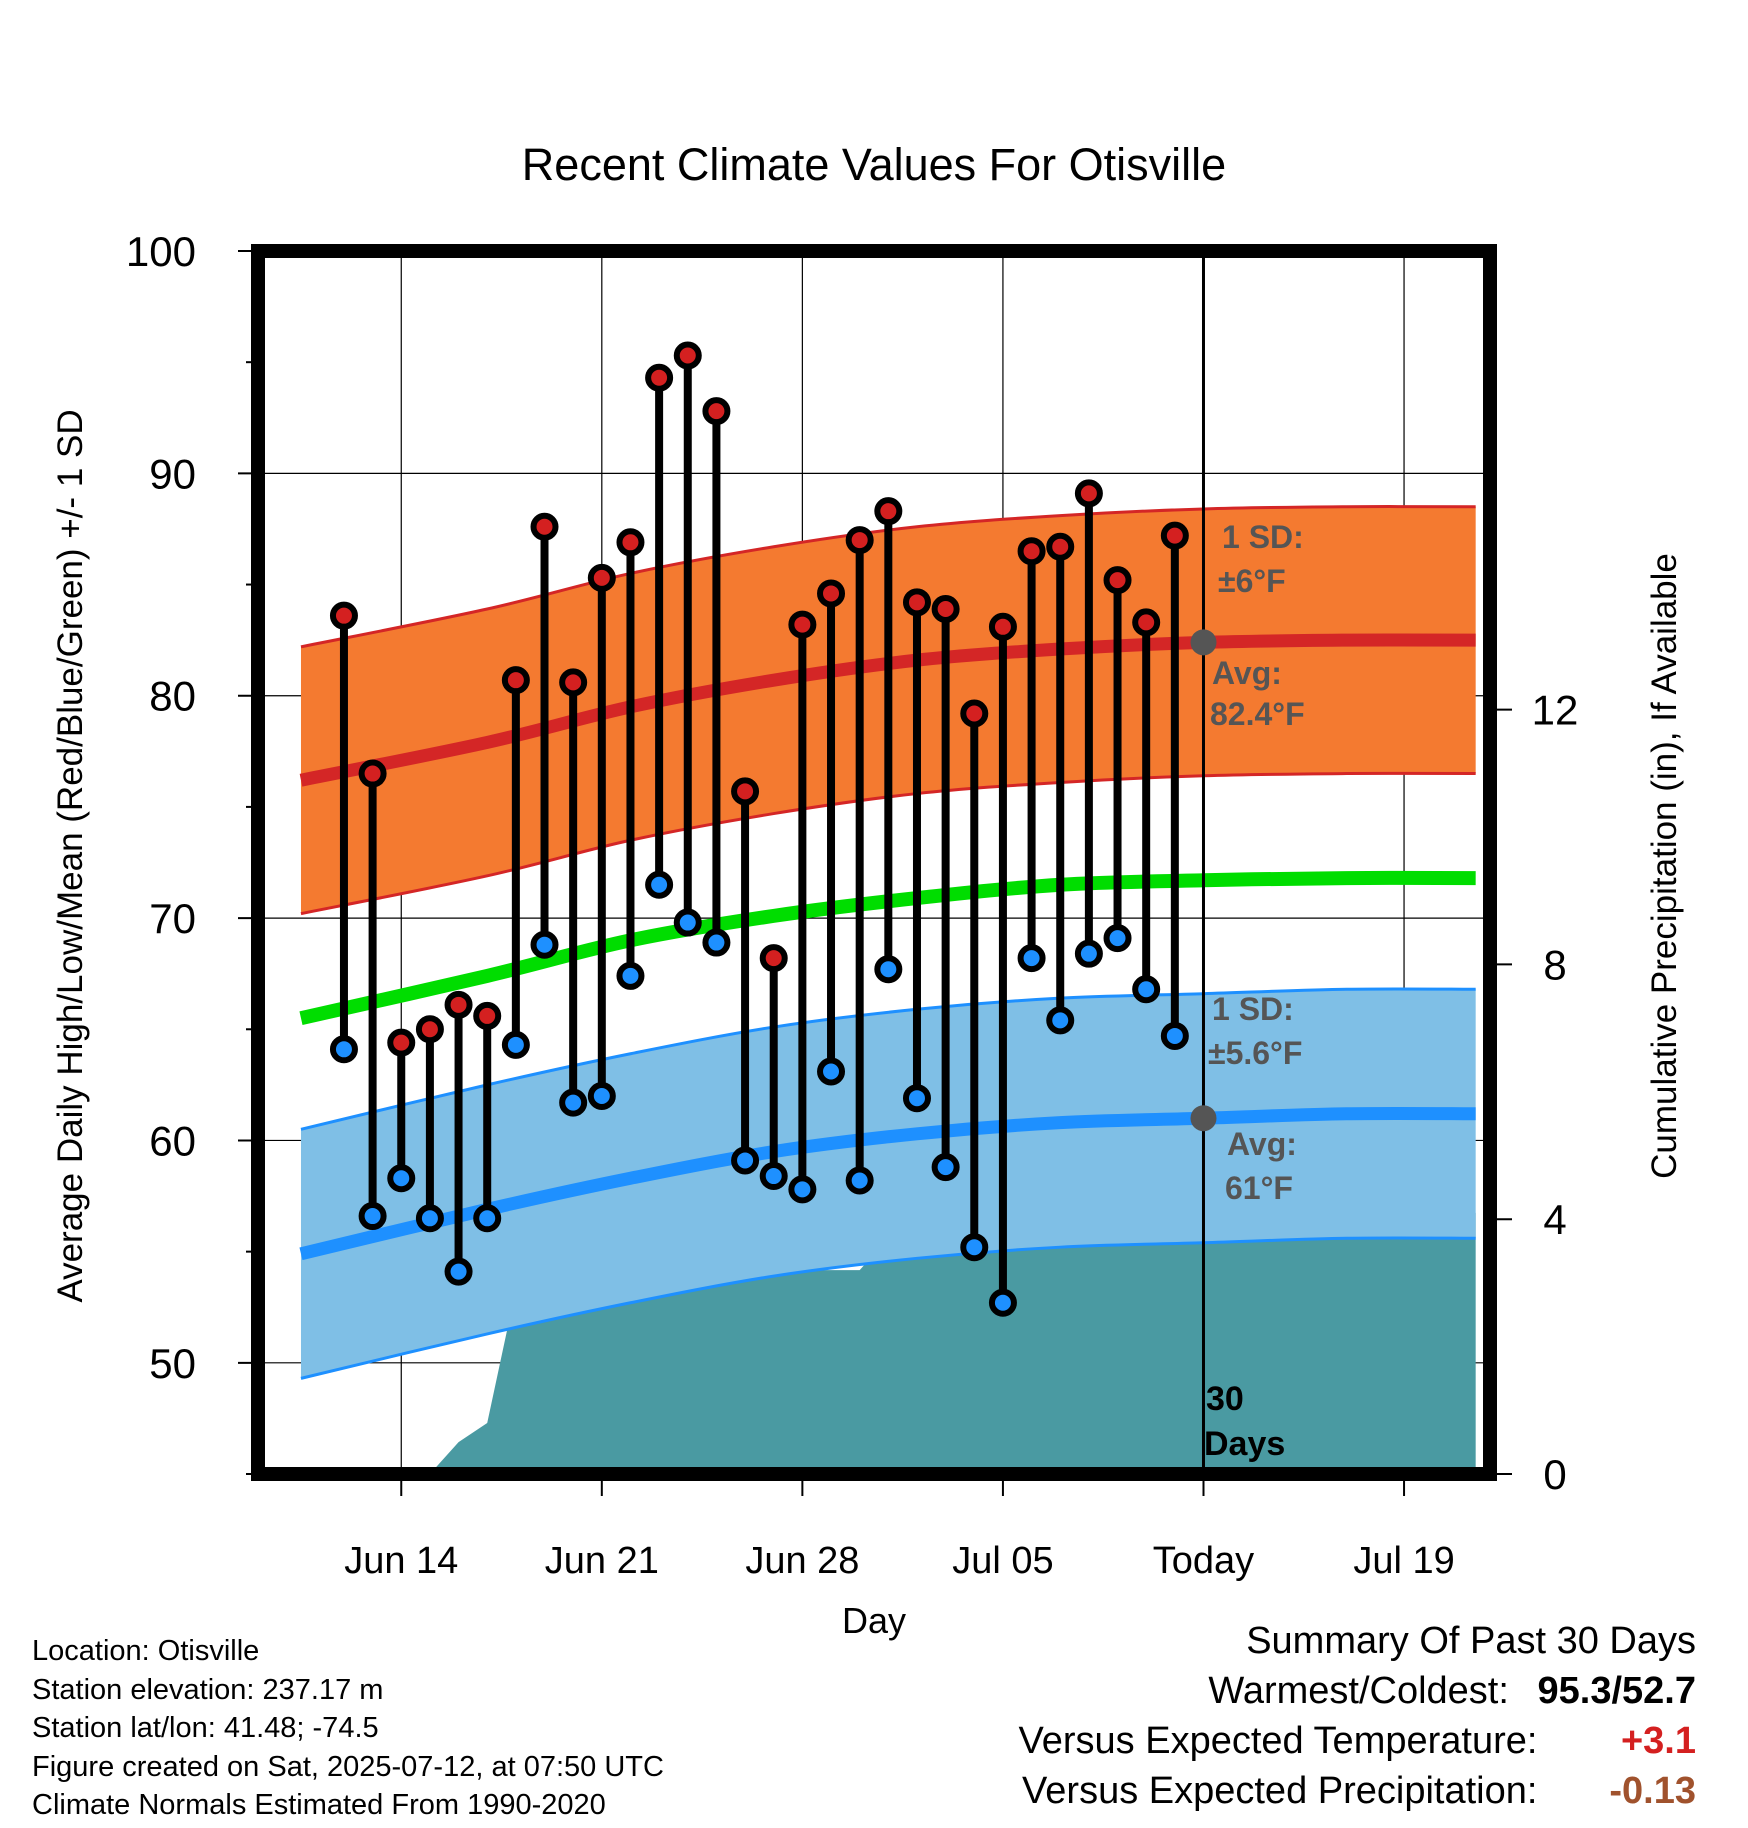 The width and height of the screenshot is (1748, 1828). I want to click on precipitation-area, so click(924, 1343).